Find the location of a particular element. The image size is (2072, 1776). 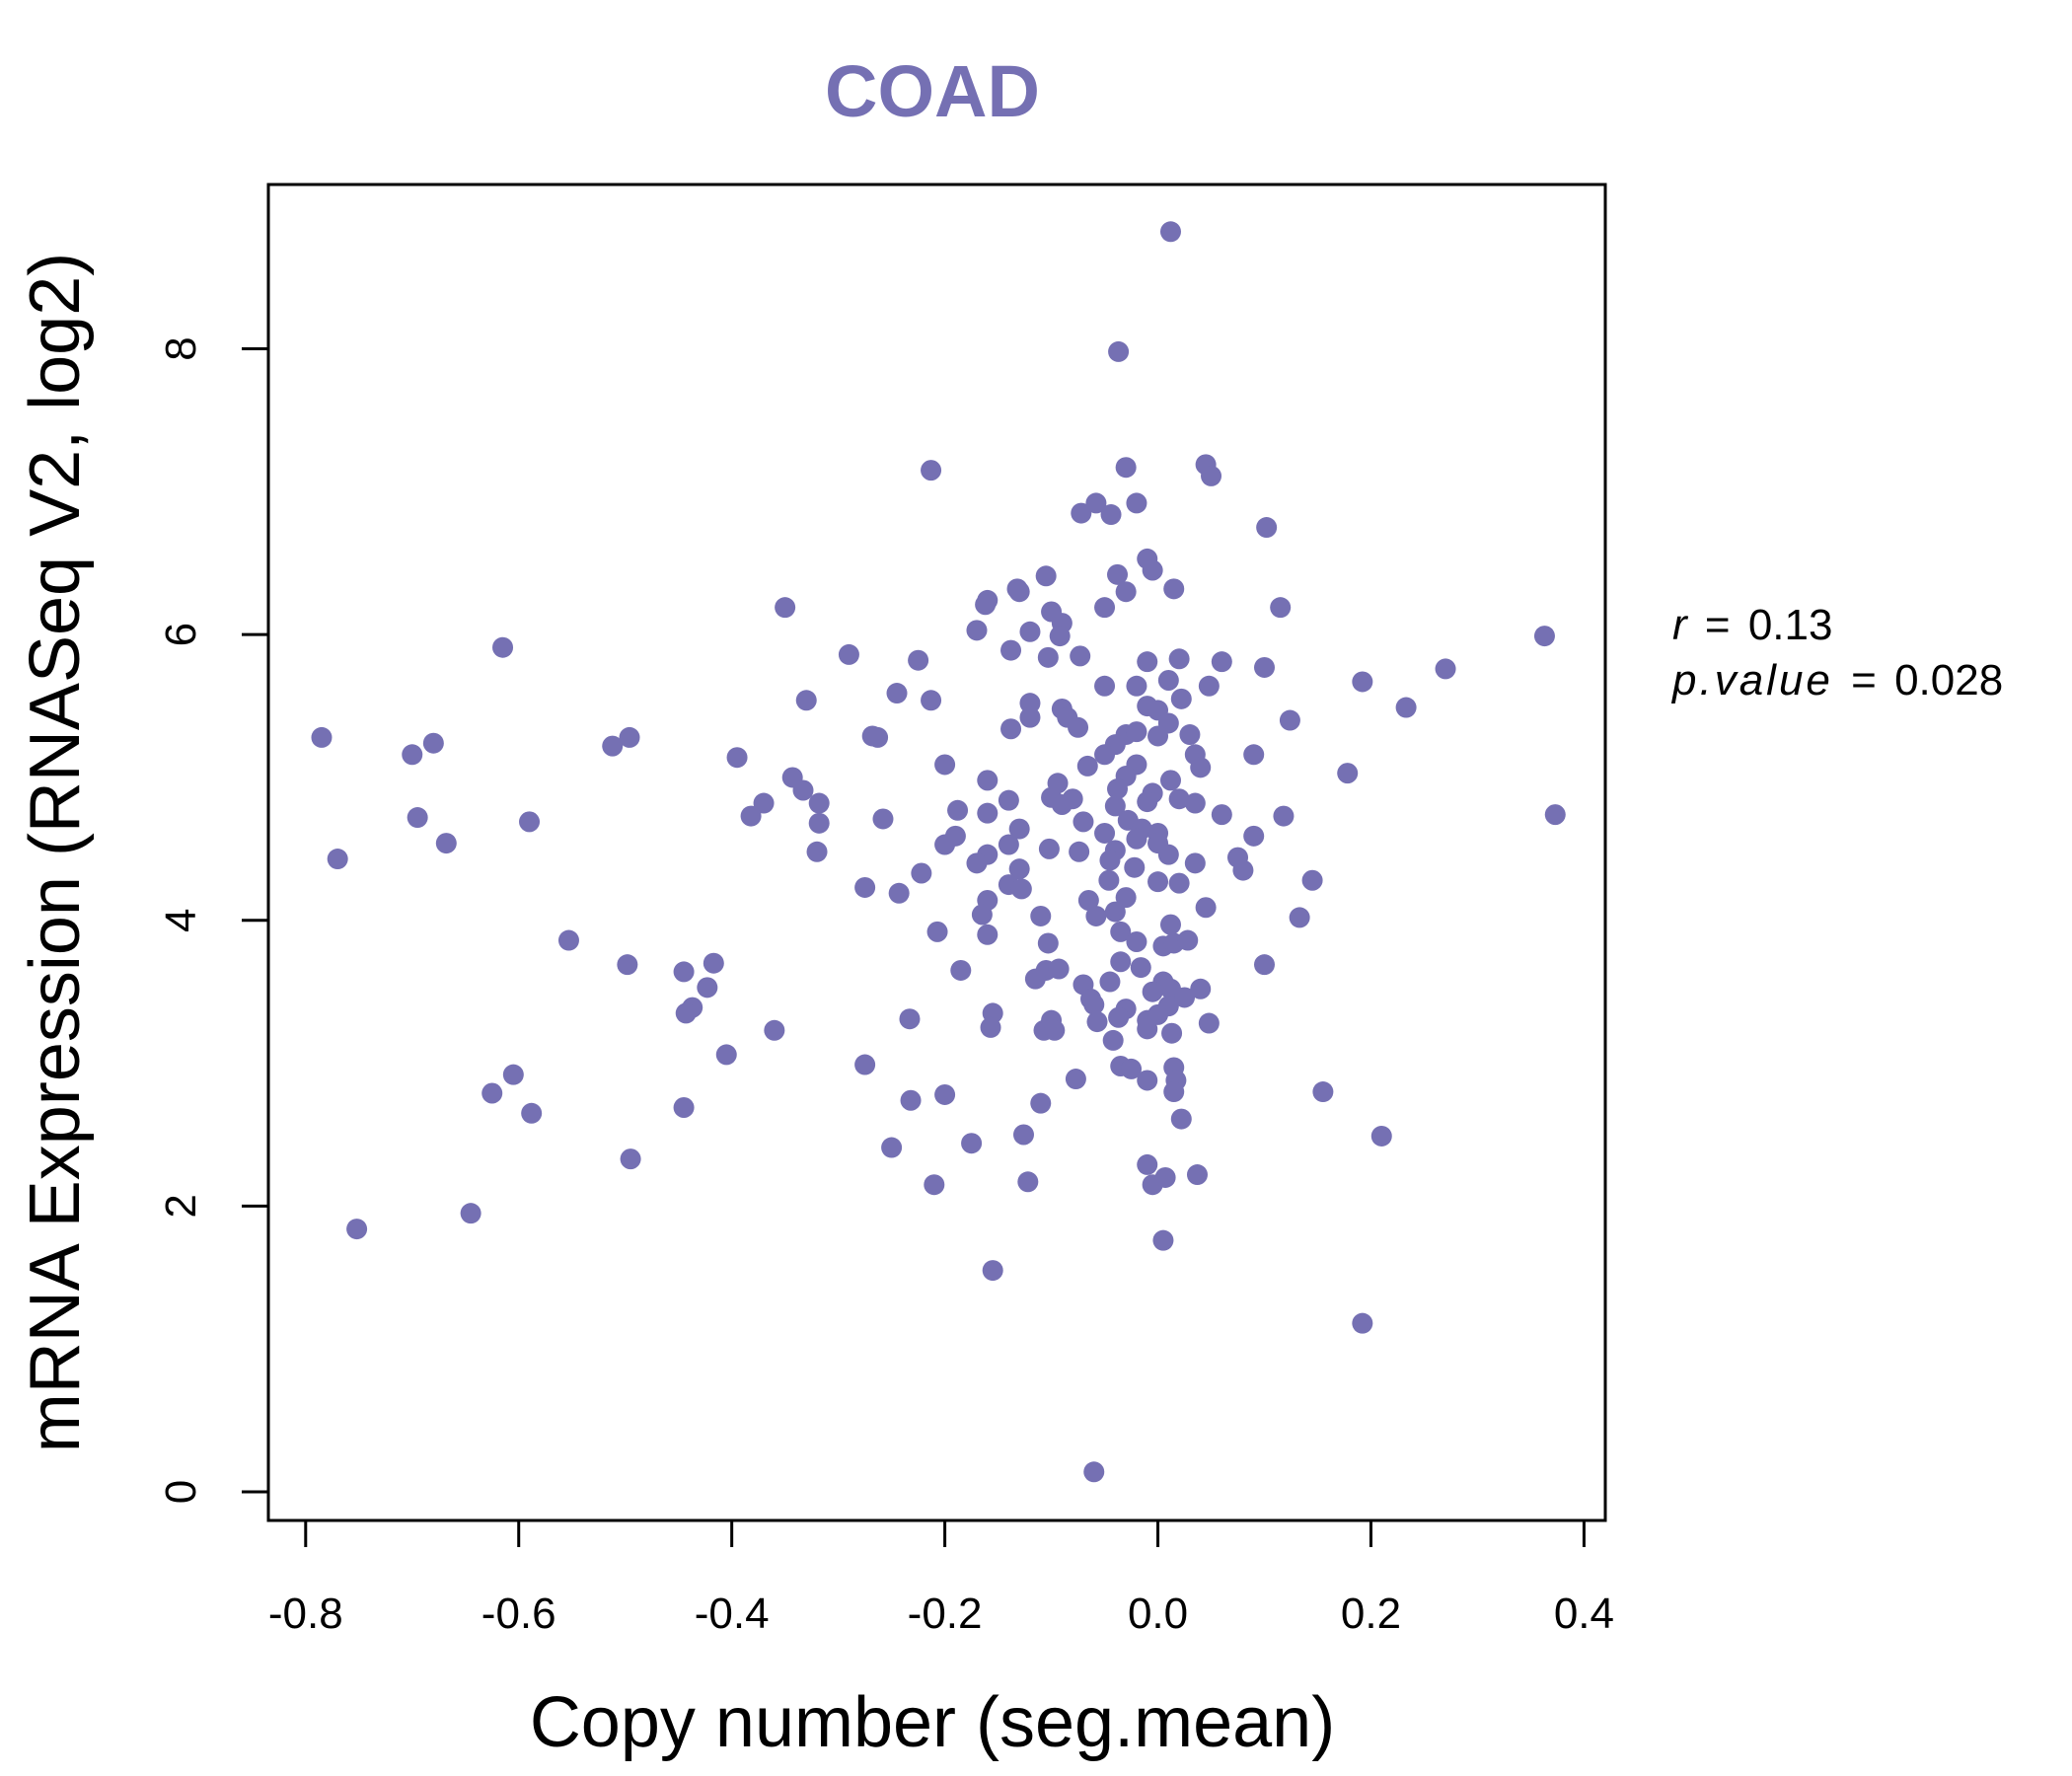

p-value-statistic: p.value = 0.028 is located at coordinates (1837, 680).